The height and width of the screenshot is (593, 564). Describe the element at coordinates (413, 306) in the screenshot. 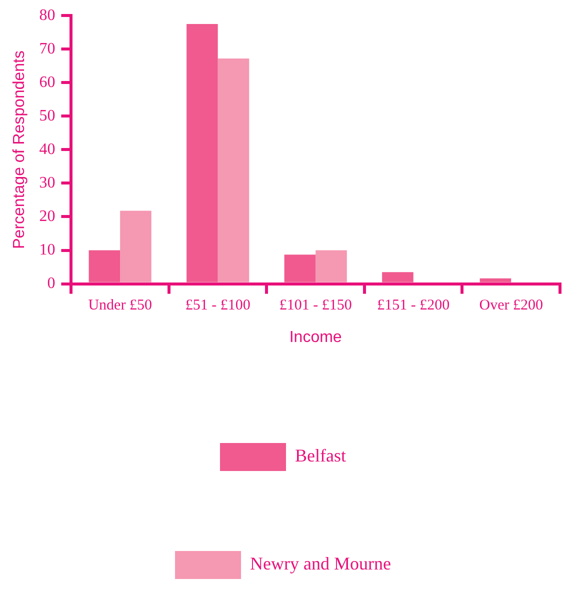

I see `x-tick-label: £151 - £200` at that location.